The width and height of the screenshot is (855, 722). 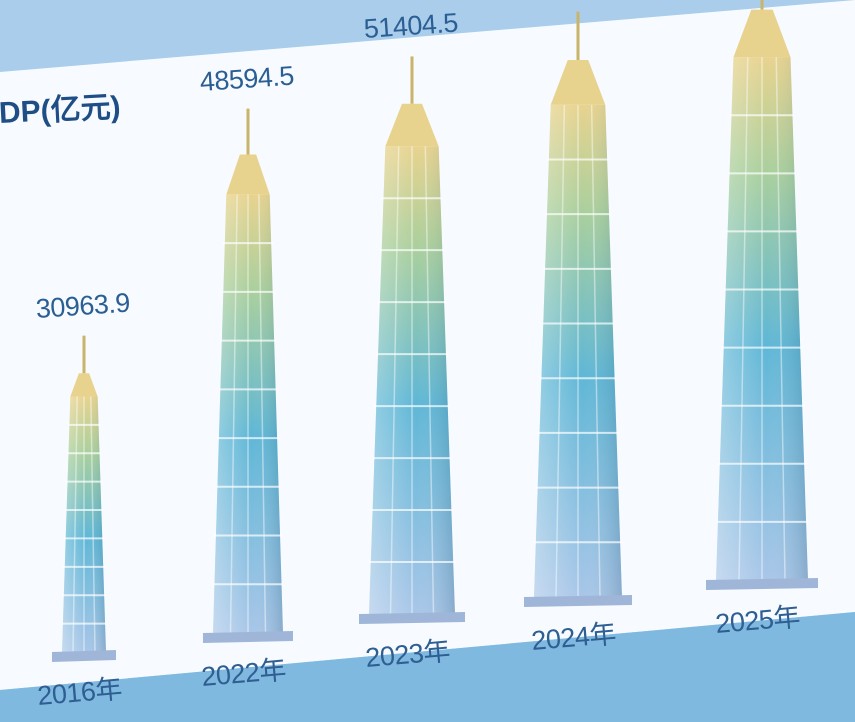 What do you see at coordinates (82, 305) in the screenshot?
I see `data-label-2016: 30963.9` at bounding box center [82, 305].